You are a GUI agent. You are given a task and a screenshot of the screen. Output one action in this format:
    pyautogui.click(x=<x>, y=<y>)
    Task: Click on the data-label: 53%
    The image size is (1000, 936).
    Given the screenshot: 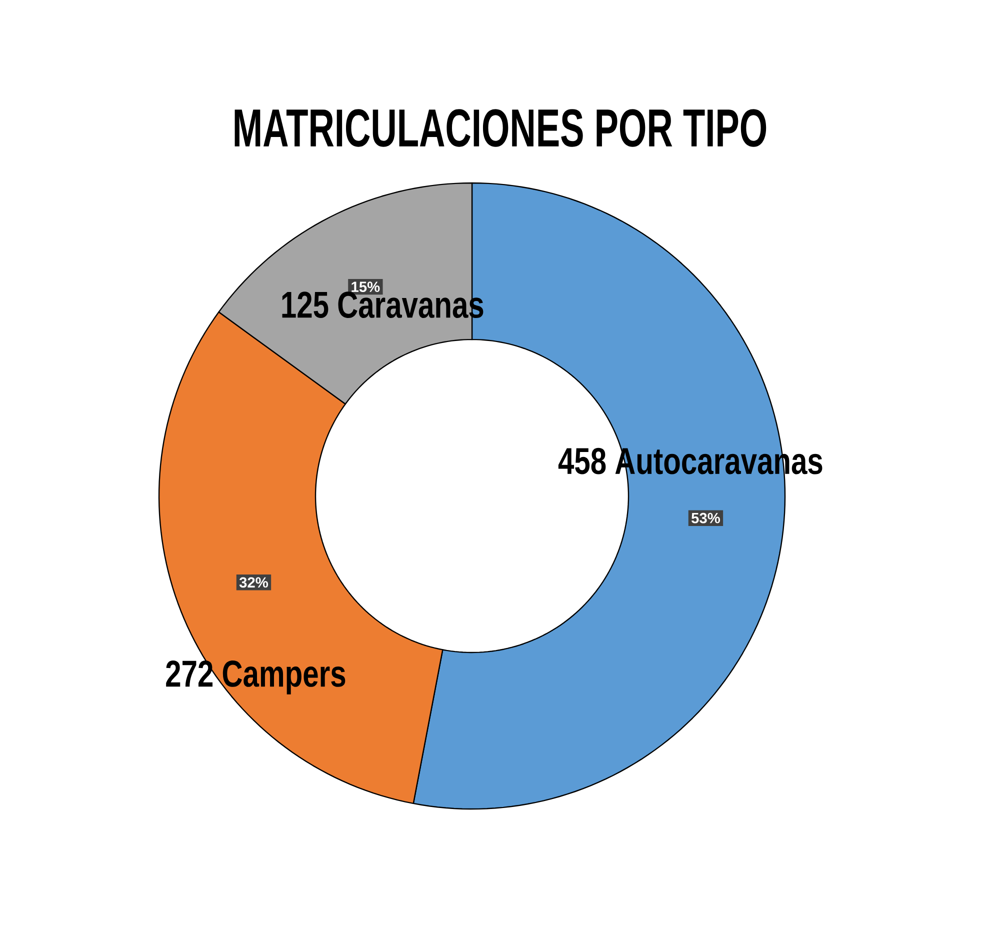 What is the action you would take?
    pyautogui.click(x=706, y=518)
    